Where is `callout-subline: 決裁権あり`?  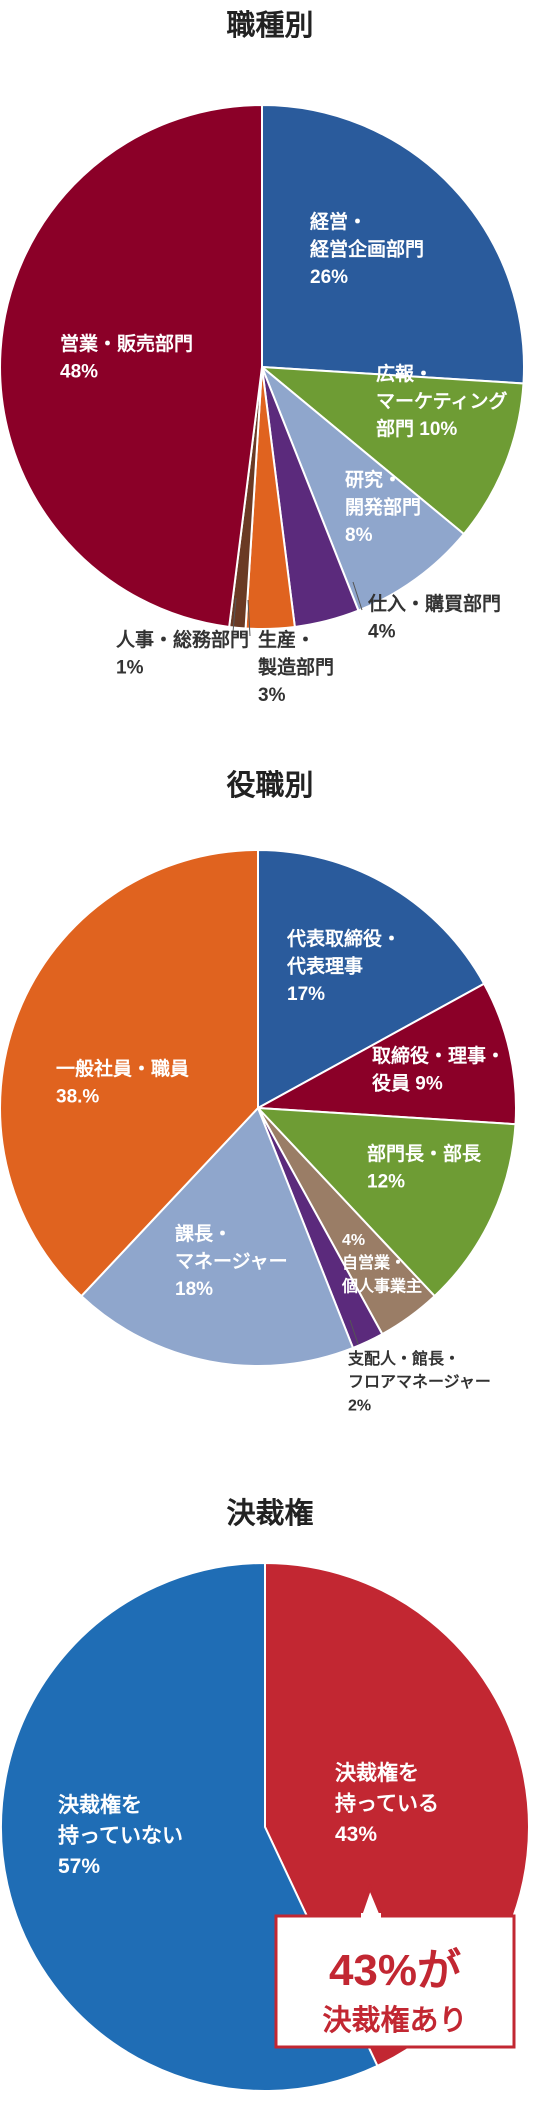 callout-subline: 決裁権あり is located at coordinates (394, 2020).